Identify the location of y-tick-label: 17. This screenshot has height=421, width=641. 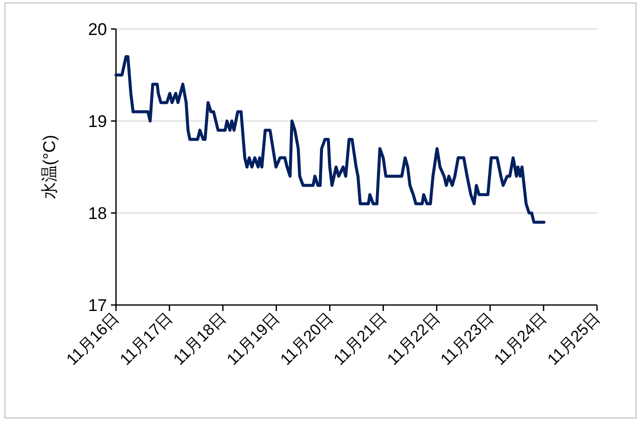
(97, 305).